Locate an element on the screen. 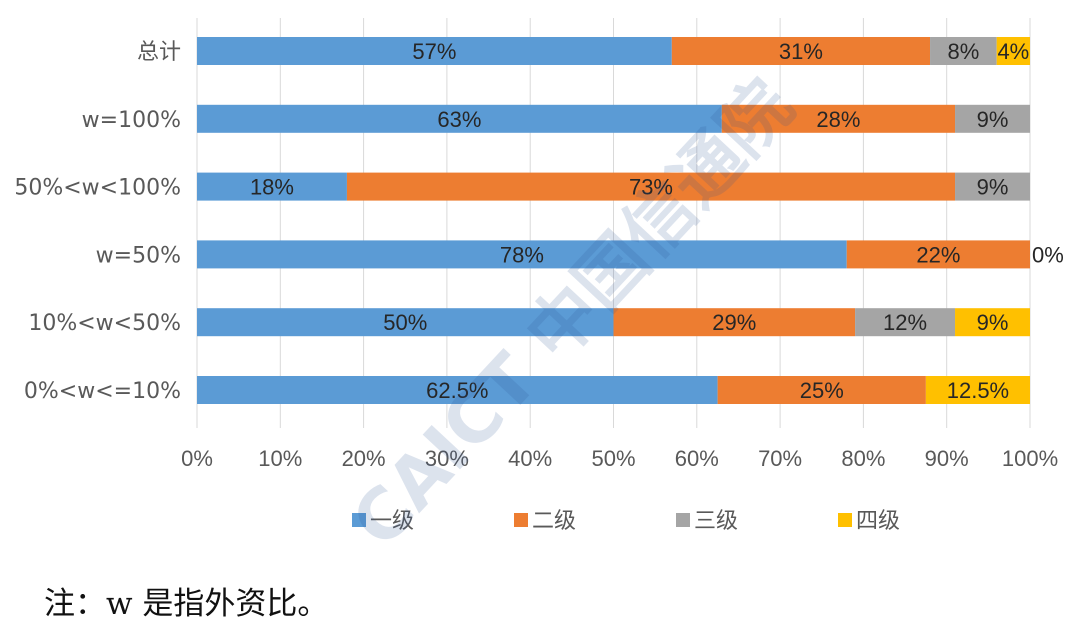 The height and width of the screenshot is (632, 1080). x-tick-label: 60% is located at coordinates (697, 458).